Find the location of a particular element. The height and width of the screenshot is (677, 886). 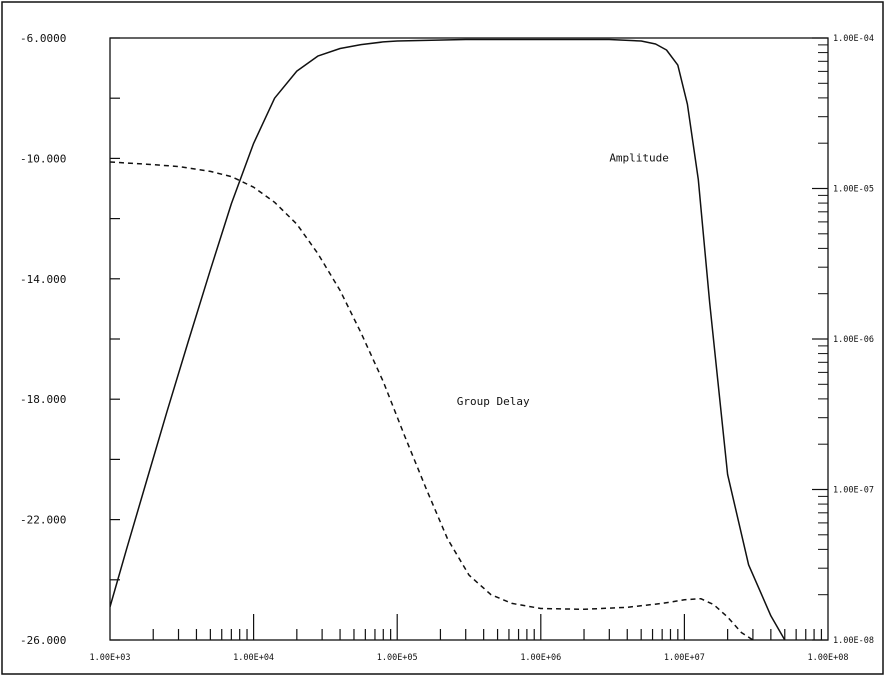

x-tick-label: 1.00E+06 is located at coordinates (540, 658).